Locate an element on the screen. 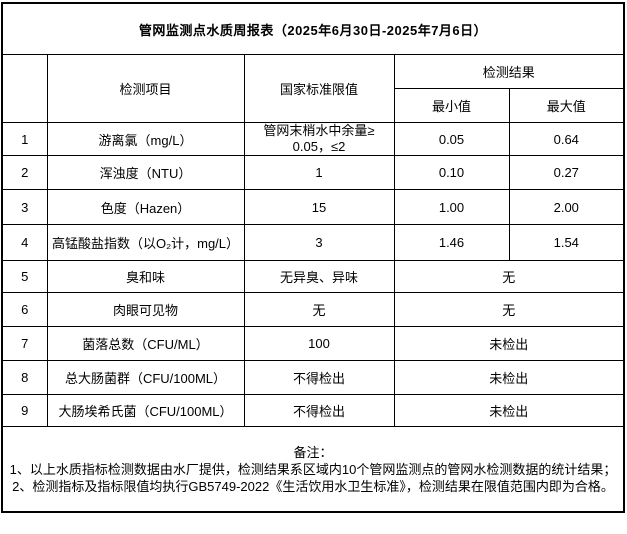 This screenshot has width=627, height=534. row-max: 0.64 is located at coordinates (566, 139).